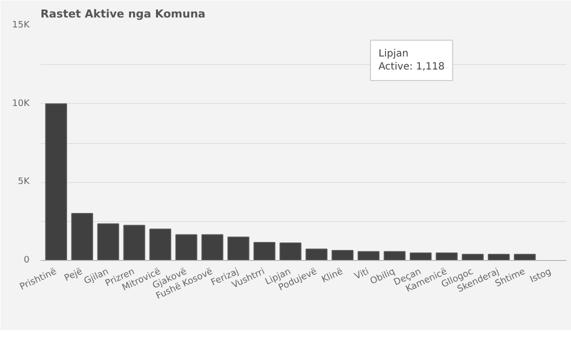 Image resolution: width=571 pixels, height=344 pixels. Describe the element at coordinates (333, 276) in the screenshot. I see `x-tick-label: Klinë` at that location.